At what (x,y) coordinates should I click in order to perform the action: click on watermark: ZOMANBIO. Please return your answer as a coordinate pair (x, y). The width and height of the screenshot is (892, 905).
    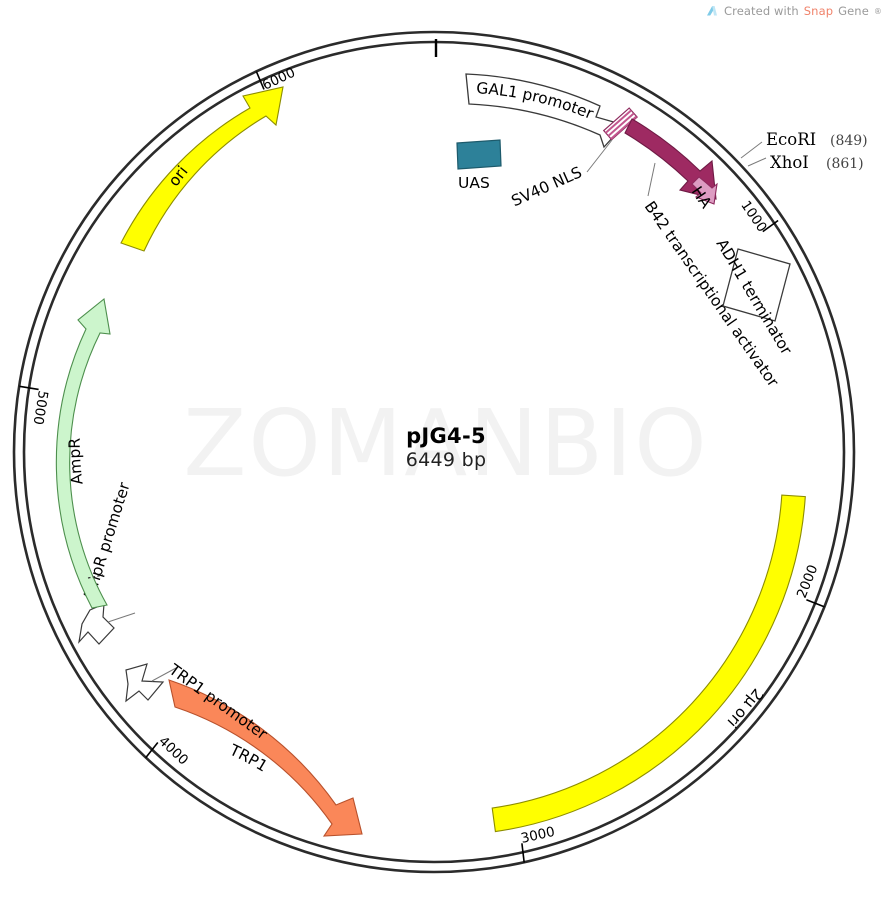
    Looking at the image, I should click on (446, 443).